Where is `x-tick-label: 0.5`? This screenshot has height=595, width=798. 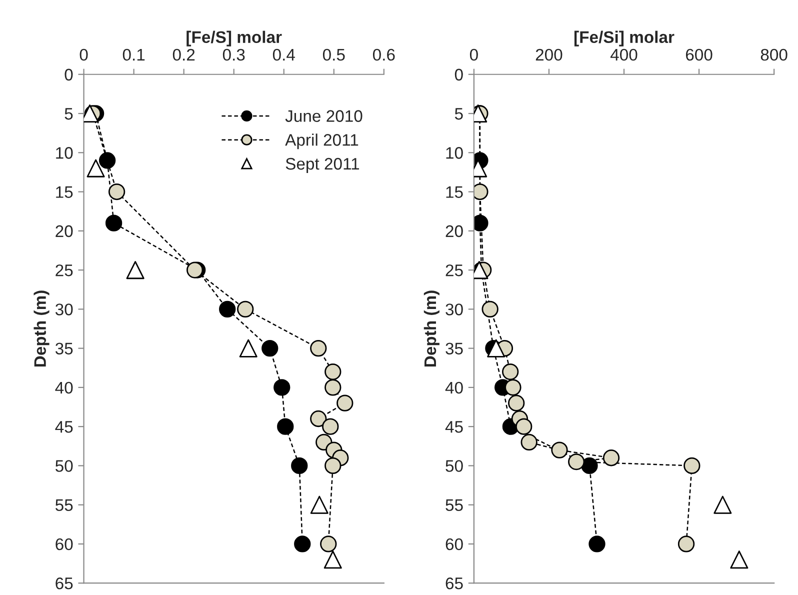
x-tick-label: 0.5 is located at coordinates (333, 54).